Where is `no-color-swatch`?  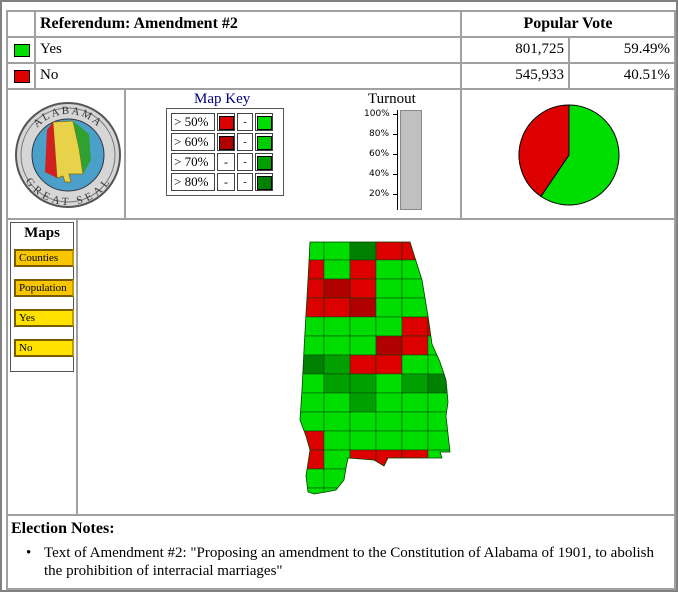
no-color-swatch is located at coordinates (22, 76).